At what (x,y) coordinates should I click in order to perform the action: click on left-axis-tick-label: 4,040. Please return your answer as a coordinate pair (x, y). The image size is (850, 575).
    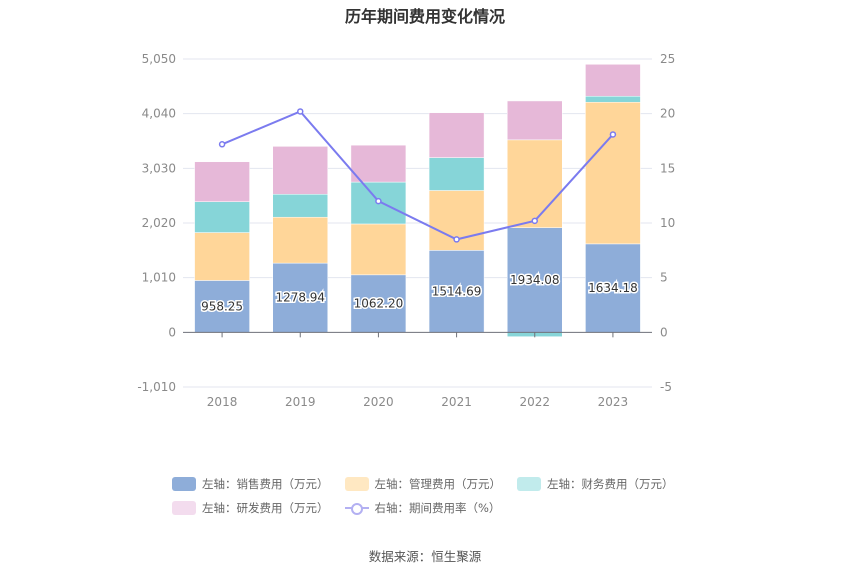
    Looking at the image, I should click on (159, 114).